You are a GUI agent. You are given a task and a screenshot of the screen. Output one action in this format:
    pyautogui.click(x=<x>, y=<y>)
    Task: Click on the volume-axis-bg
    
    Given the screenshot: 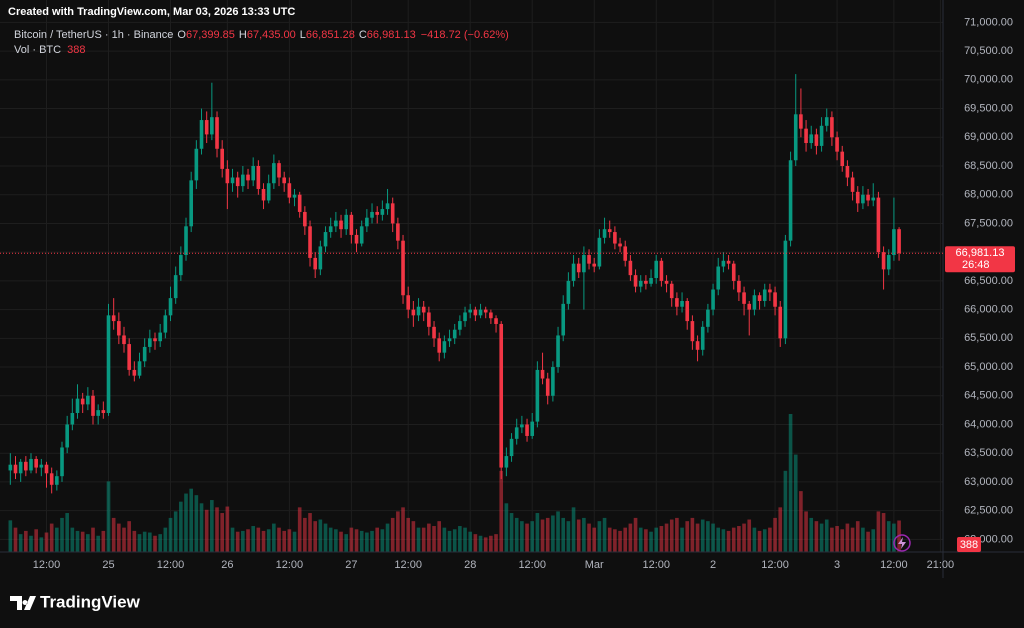 What is the action you would take?
    pyautogui.click(x=969, y=544)
    